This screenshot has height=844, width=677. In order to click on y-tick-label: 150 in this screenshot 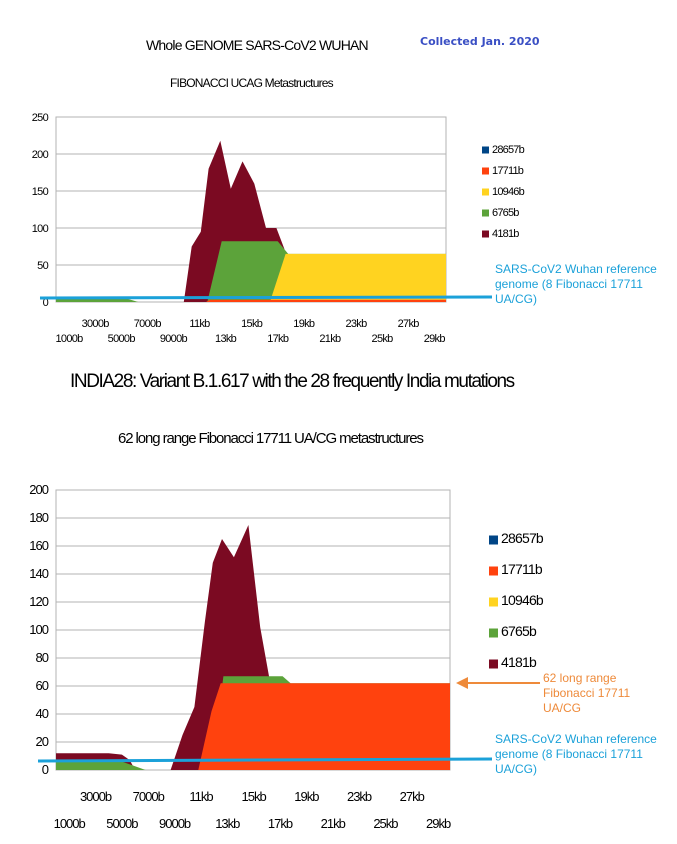, I will do `click(40, 192)`.